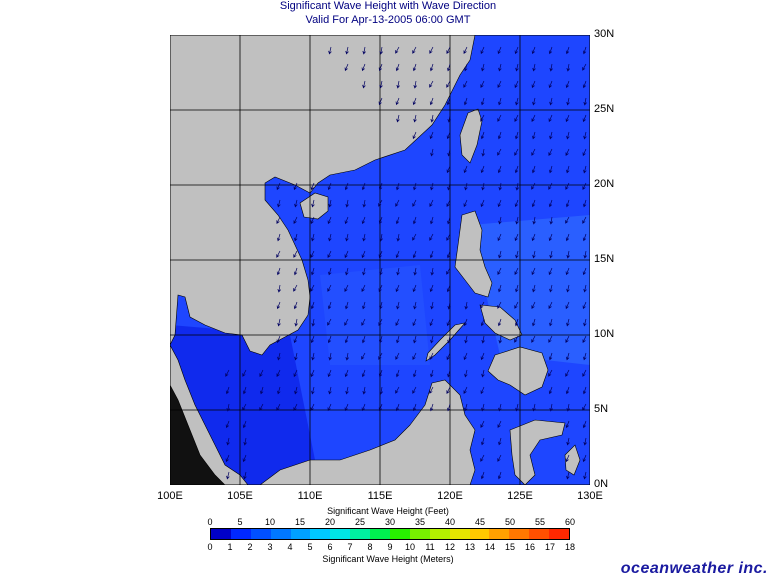  What do you see at coordinates (210, 547) in the screenshot?
I see `meter-tick-label: 0` at bounding box center [210, 547].